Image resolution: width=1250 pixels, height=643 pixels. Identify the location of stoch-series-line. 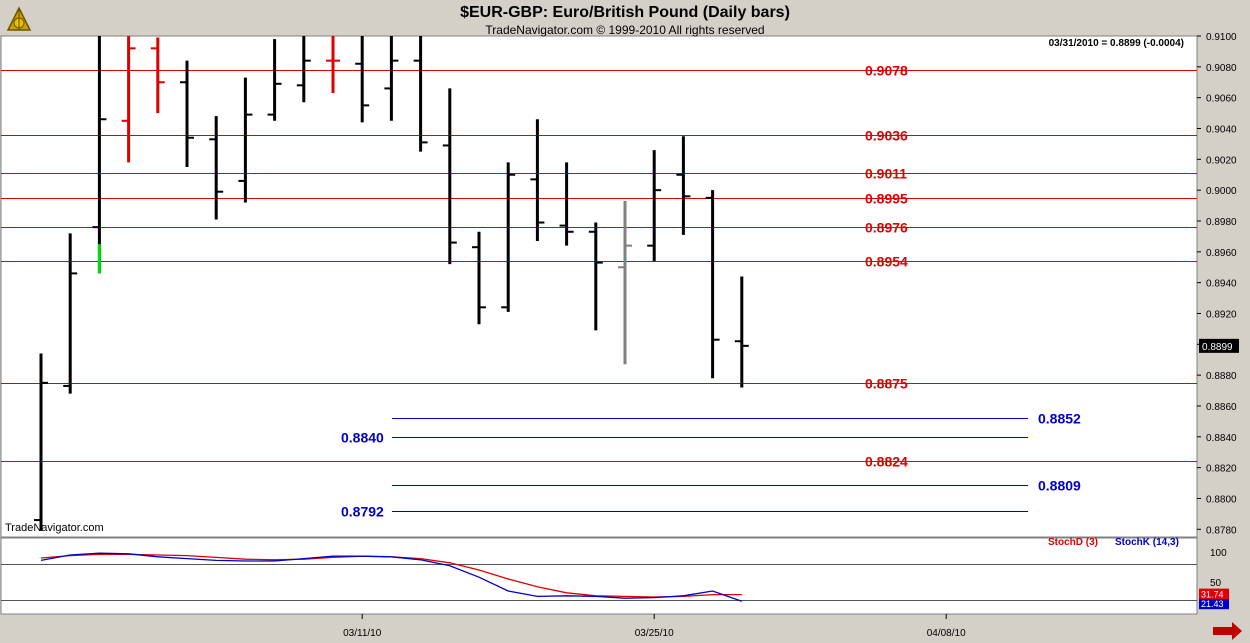
(391, 577).